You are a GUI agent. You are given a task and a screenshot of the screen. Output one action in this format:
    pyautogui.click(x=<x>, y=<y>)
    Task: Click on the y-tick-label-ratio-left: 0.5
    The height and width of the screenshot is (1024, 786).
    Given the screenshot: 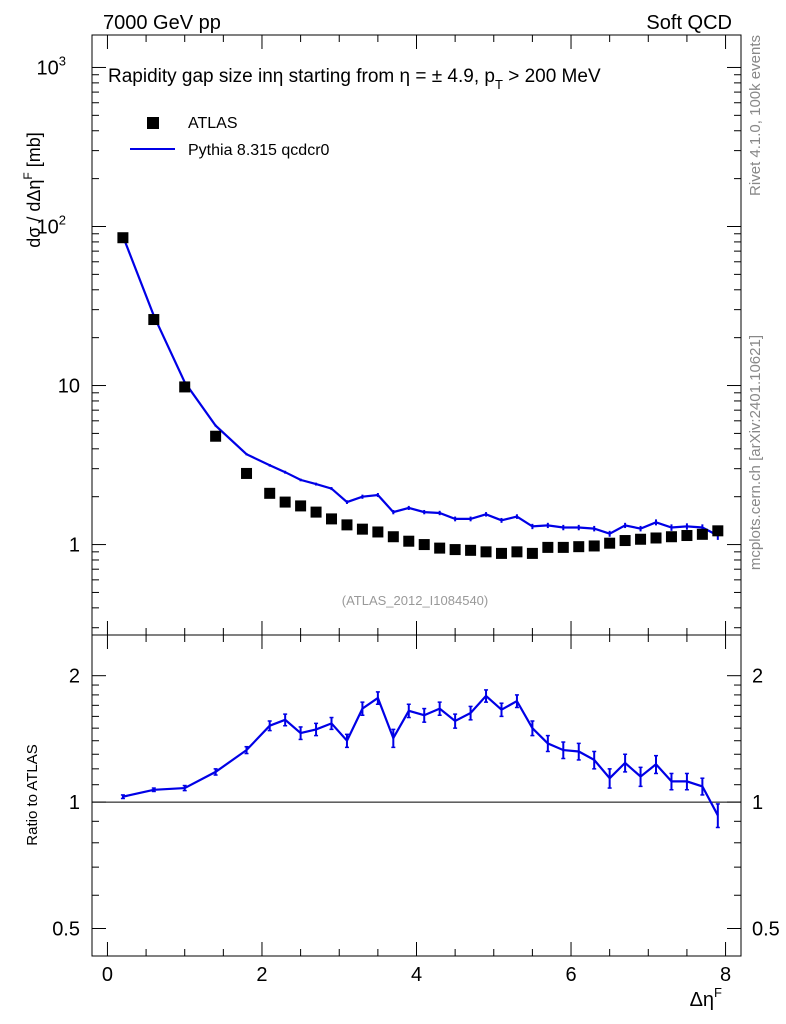 What is the action you would take?
    pyautogui.click(x=66, y=929)
    